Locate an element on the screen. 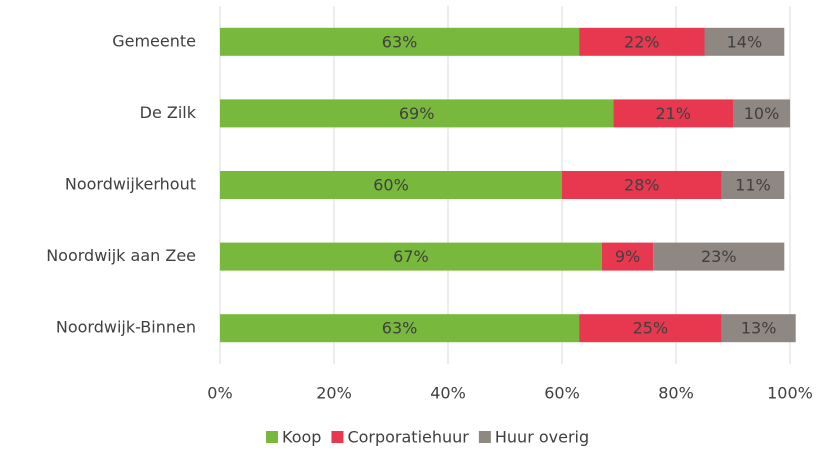 This screenshot has height=466, width=819. data-label: 9% is located at coordinates (627, 256).